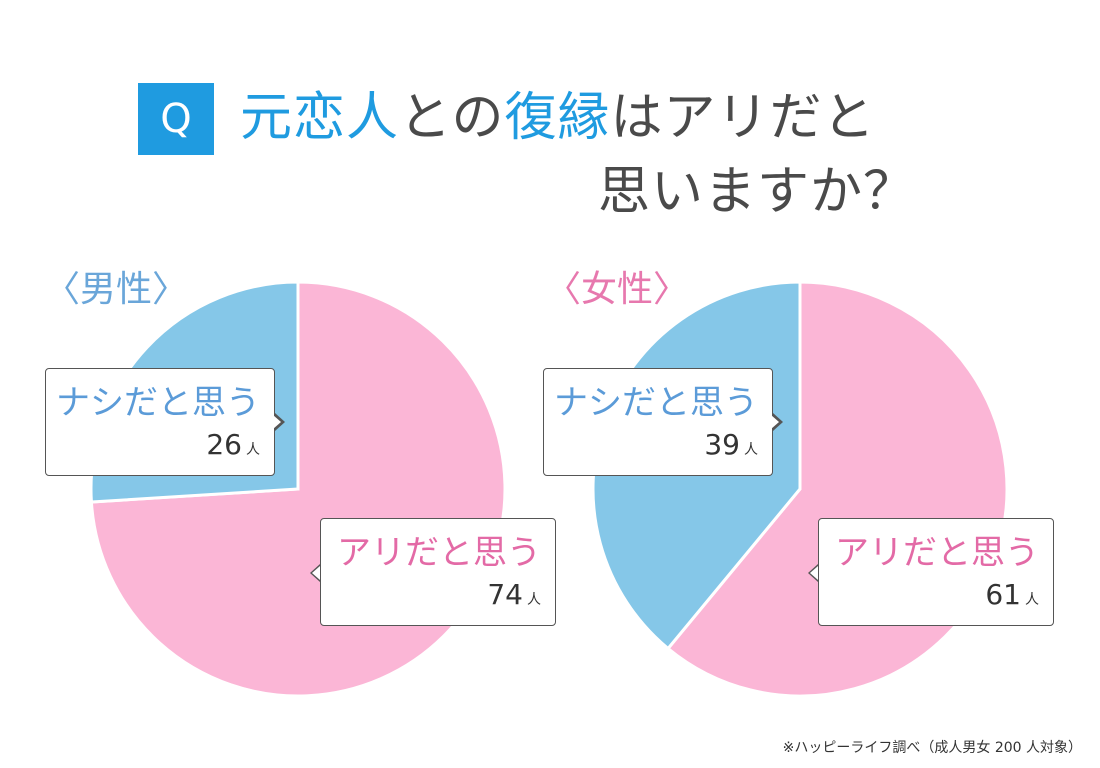 The image size is (1100, 768). Describe the element at coordinates (534, 600) in the screenshot. I see `male-ari-unit: 人` at that location.